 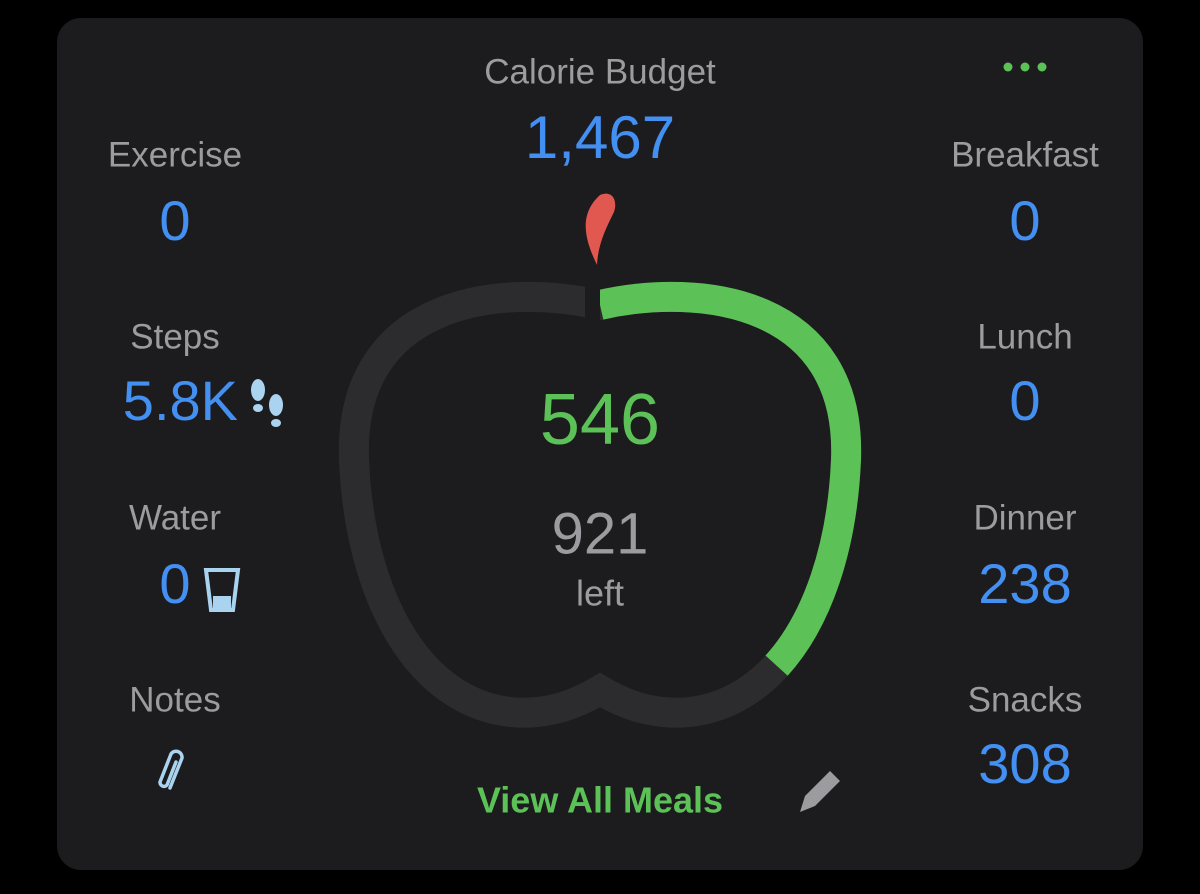 I want to click on item-value: 5.8K, so click(x=180, y=400).